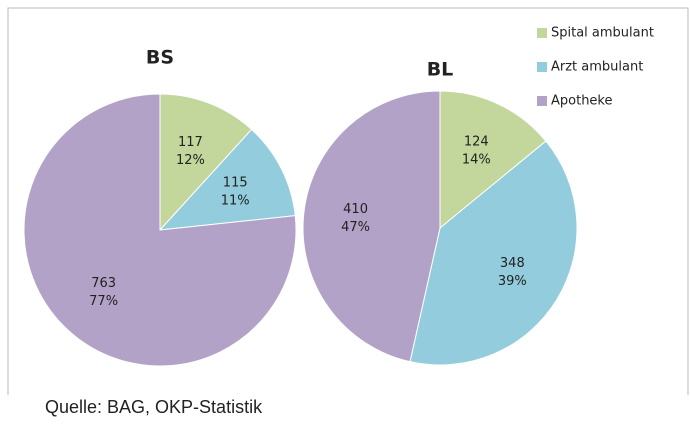 This screenshot has width=690, height=430. I want to click on legend-label: Apotheke, so click(582, 101).